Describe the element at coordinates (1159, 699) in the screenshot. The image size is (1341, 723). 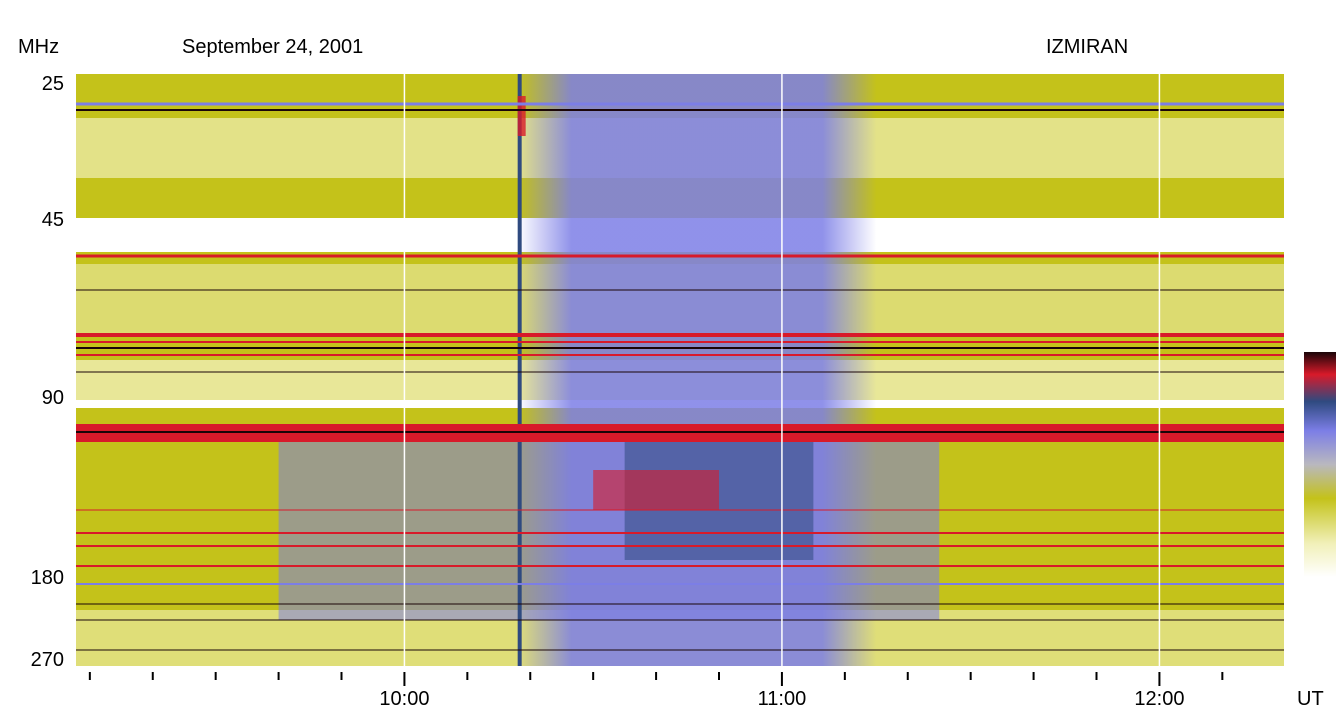
I see `x-tick-label: 12:00` at that location.